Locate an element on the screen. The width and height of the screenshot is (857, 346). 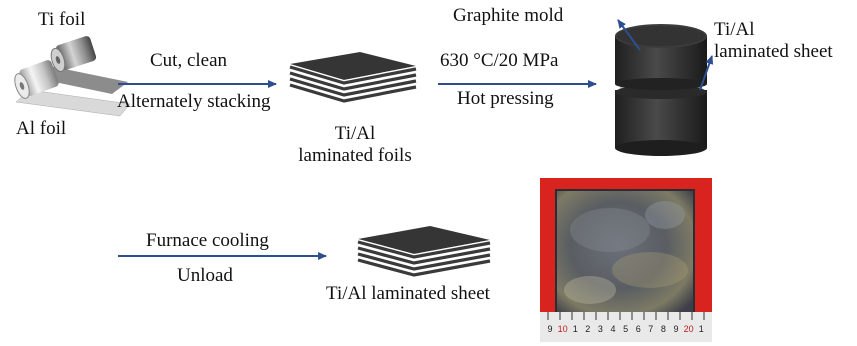
laminated-foils-label-line2: laminated foils is located at coordinates (355, 155).